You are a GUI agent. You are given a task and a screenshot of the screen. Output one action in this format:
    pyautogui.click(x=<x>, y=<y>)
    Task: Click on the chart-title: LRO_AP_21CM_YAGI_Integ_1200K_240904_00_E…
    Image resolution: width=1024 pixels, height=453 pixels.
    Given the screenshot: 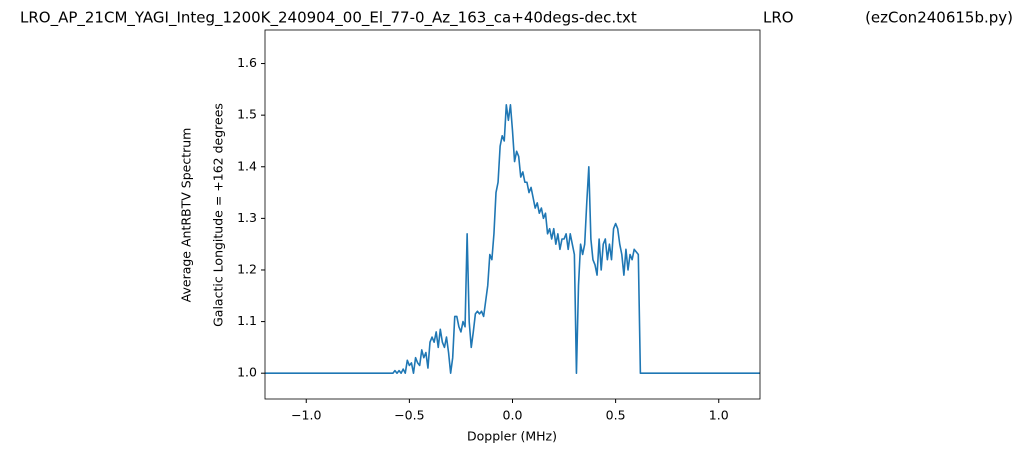 What is the action you would take?
    pyautogui.click(x=328, y=18)
    